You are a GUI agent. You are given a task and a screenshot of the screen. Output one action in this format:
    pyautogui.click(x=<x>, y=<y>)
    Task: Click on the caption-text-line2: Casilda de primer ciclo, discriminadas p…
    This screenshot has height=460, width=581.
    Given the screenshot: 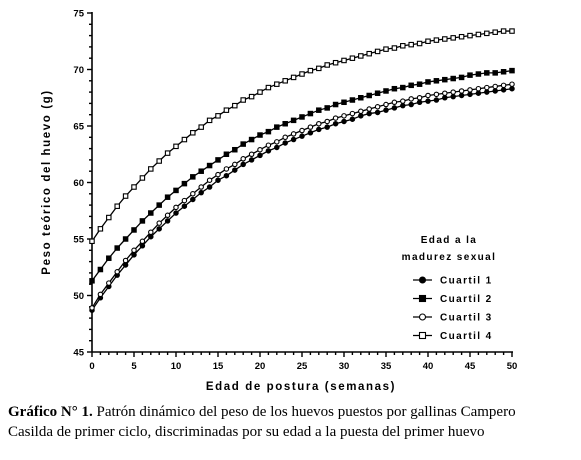 What is the action you would take?
    pyautogui.click(x=246, y=432)
    